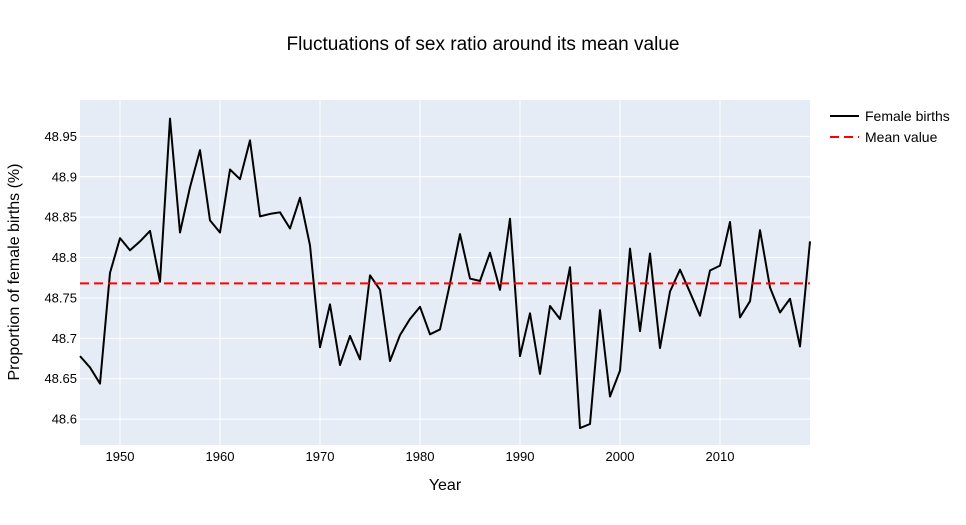  I want to click on x-tick-labels: 1950 1960 1970 1980 1990 2000 2010, so click(420, 456).